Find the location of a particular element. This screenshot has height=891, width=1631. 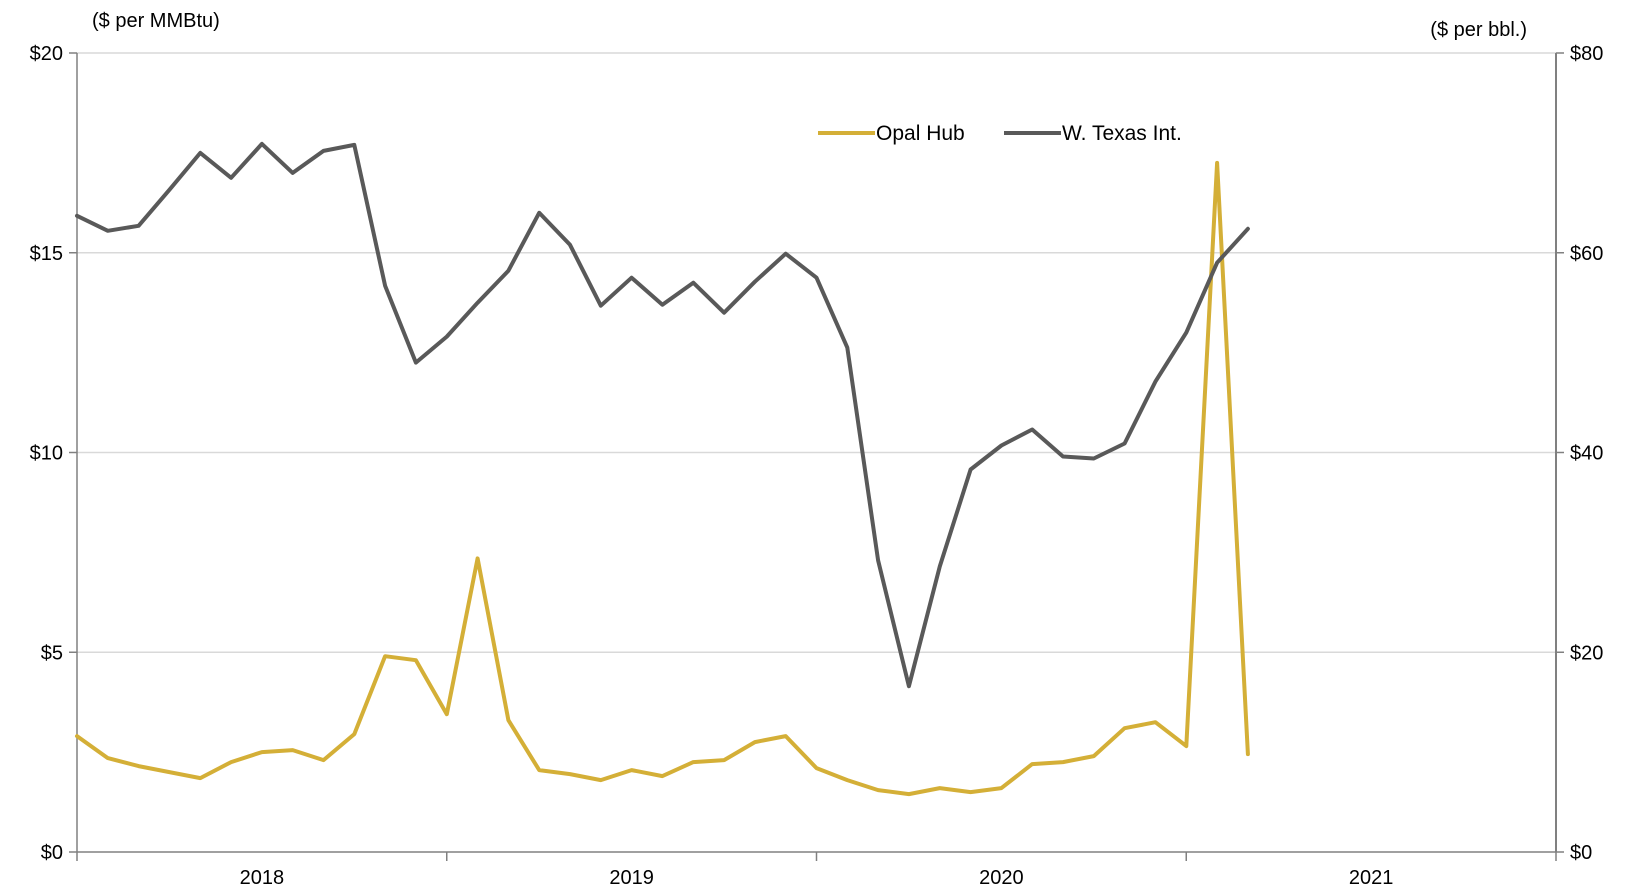

left-tick-label: $15 is located at coordinates (46, 254).